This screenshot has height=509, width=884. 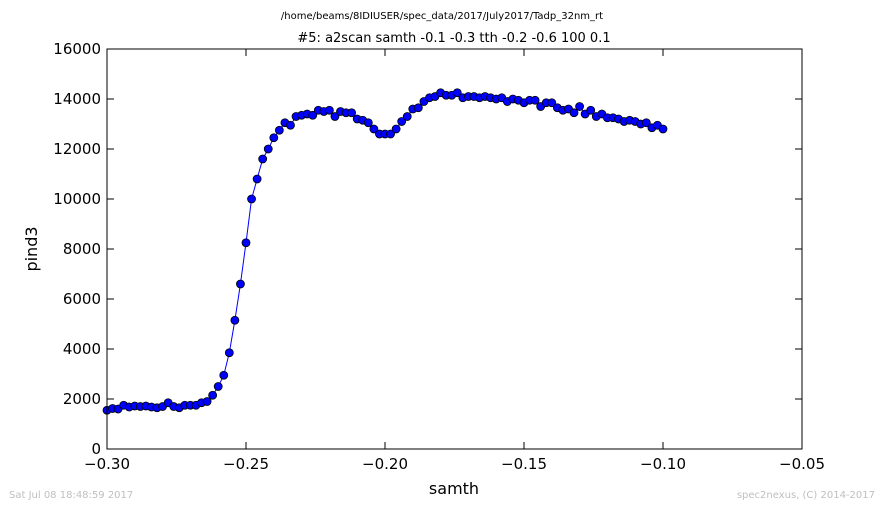 I want to click on y-tick-label: 4000, so click(x=82, y=349).